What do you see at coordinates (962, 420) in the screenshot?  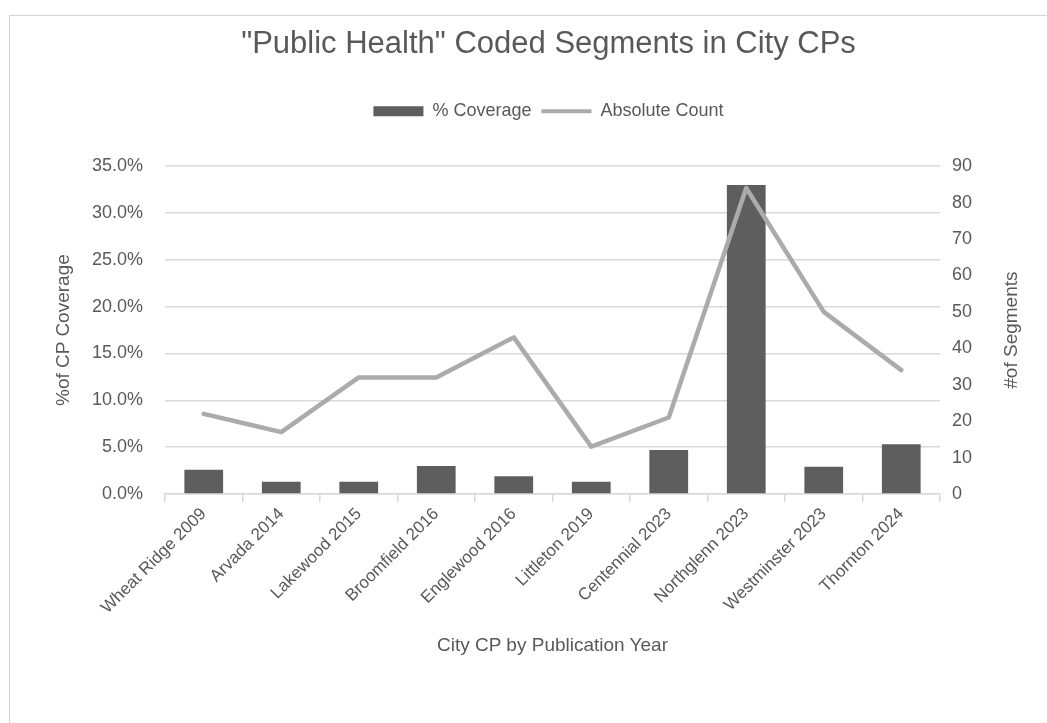 I see `y2-tick-label: 20` at bounding box center [962, 420].